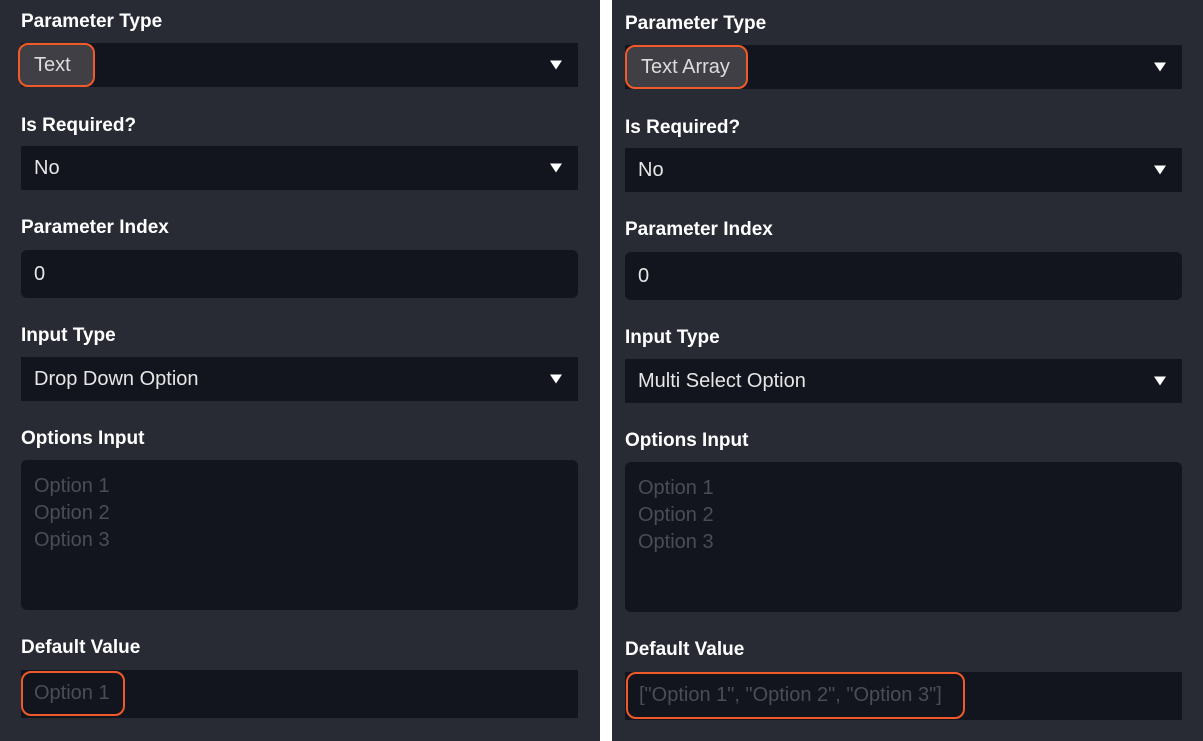 This screenshot has height=741, width=1203. Describe the element at coordinates (299, 379) in the screenshot. I see `input-type-select: Drop Down Option` at that location.